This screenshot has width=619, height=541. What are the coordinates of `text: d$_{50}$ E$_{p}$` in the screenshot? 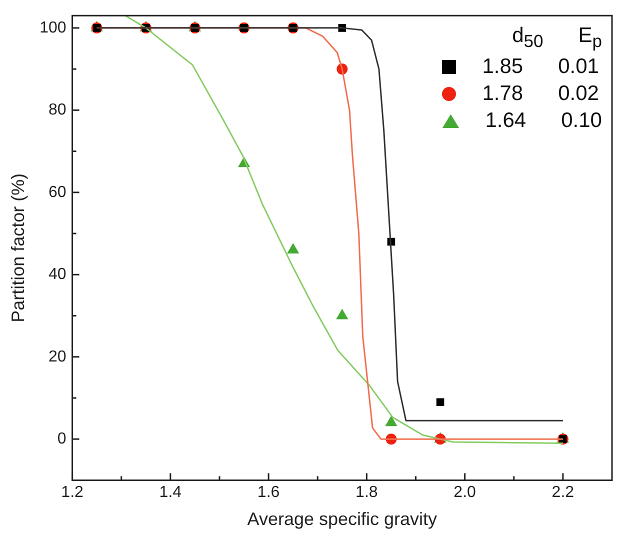 It's located at (557, 37).